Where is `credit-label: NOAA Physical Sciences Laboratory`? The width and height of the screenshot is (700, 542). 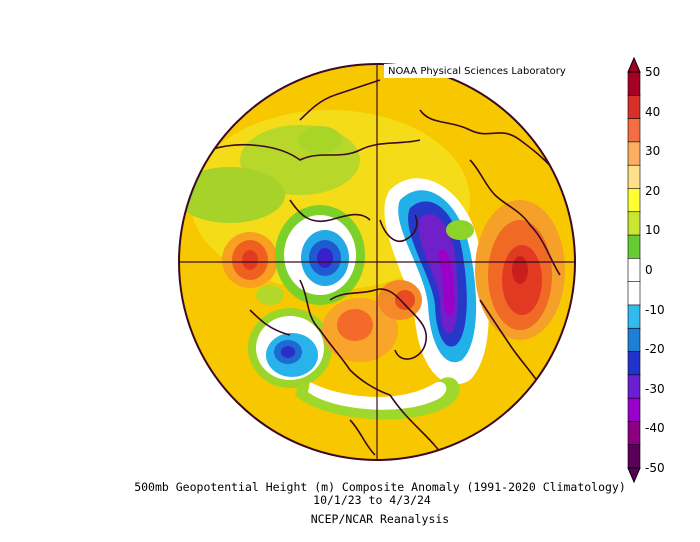
credit-label: NOAA Physical Sciences Laboratory is located at coordinates (477, 71).